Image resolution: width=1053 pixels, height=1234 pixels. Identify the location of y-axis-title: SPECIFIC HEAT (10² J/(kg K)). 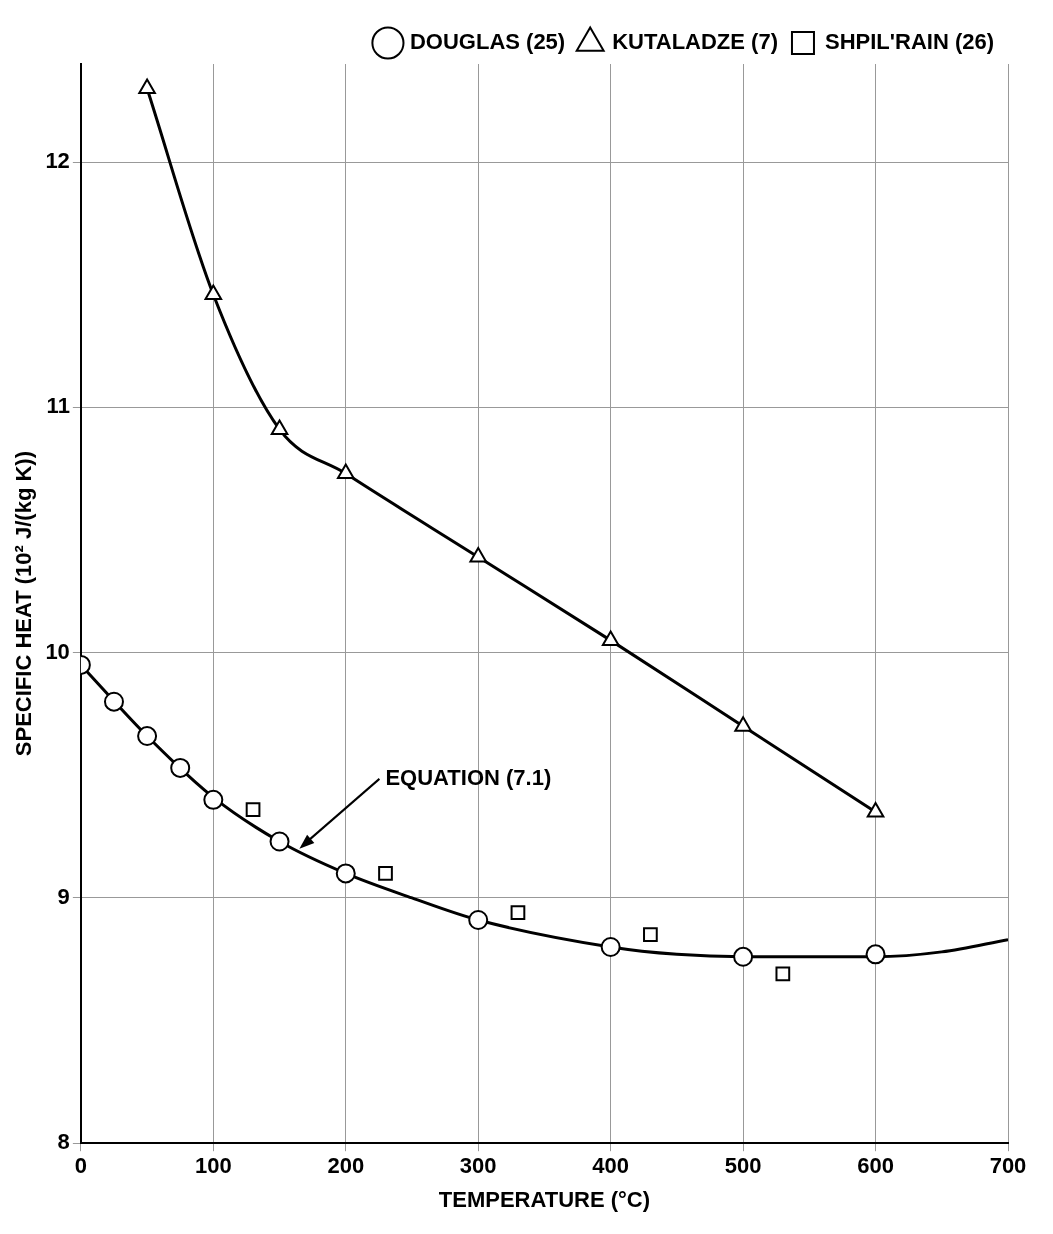
(24, 604).